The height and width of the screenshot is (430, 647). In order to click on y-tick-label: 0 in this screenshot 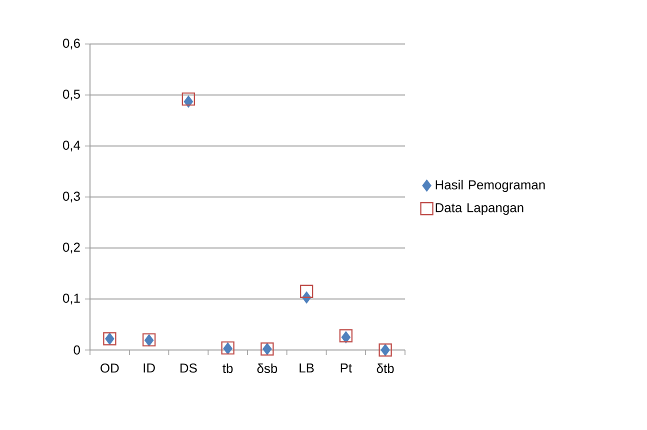, I will do `click(77, 350)`.